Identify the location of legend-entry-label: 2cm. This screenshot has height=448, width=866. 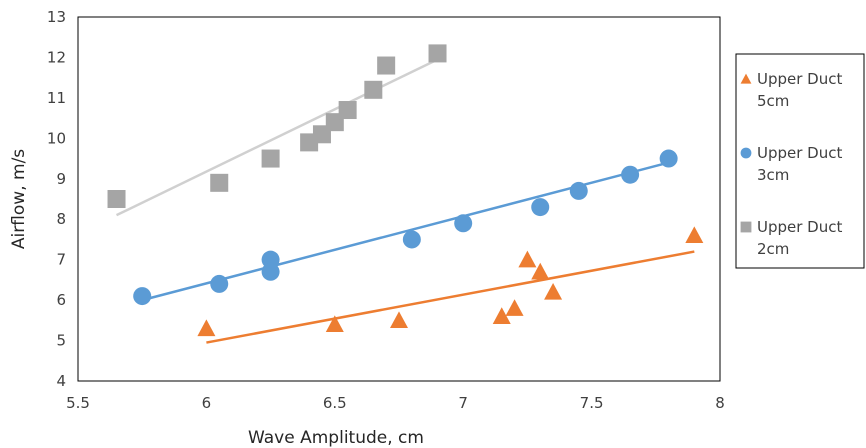
(773, 249).